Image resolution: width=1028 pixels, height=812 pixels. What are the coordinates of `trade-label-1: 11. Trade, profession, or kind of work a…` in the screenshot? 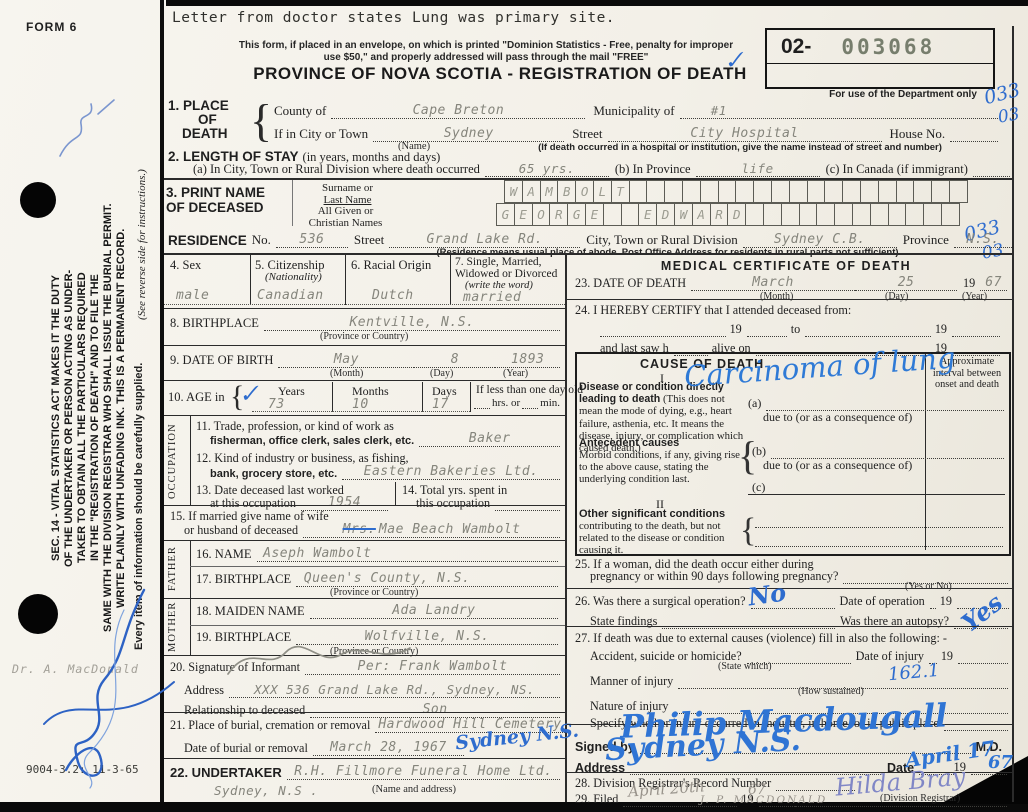 It's located at (295, 426).